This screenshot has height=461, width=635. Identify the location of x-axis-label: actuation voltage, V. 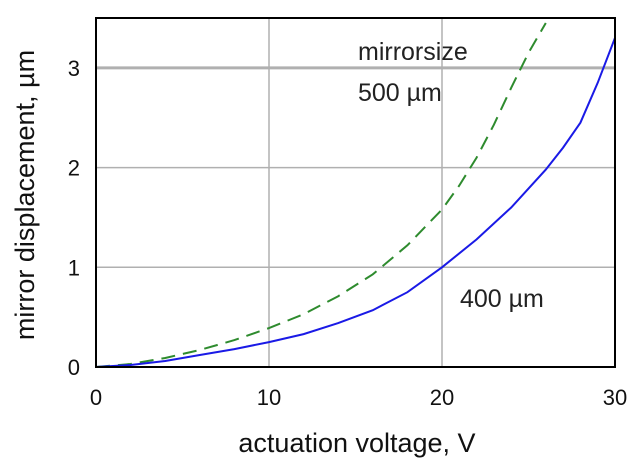
(356, 443).